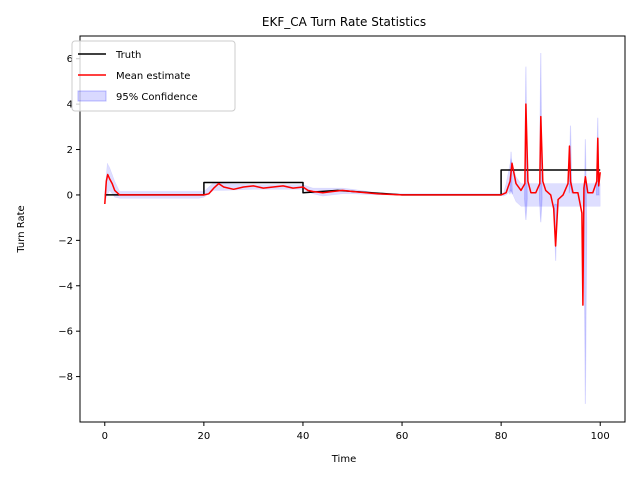 The width and height of the screenshot is (640, 480). I want to click on legend-box, so click(153, 76).